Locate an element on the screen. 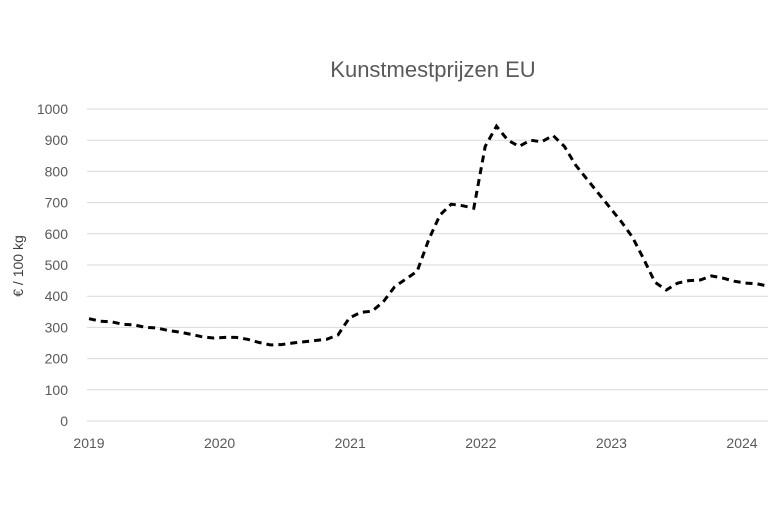 The image size is (768, 512). y-tick-label: 600 is located at coordinates (57, 234).